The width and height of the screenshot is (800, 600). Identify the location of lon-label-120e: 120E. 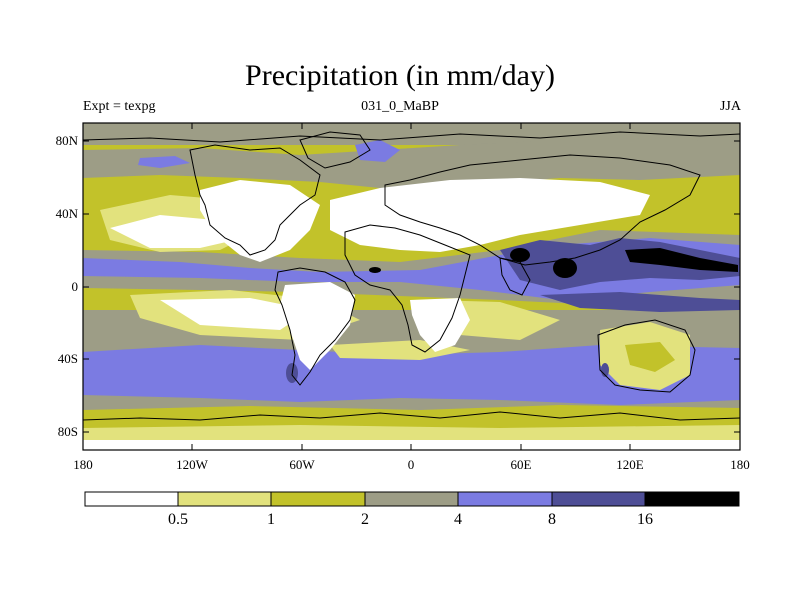
(630, 464).